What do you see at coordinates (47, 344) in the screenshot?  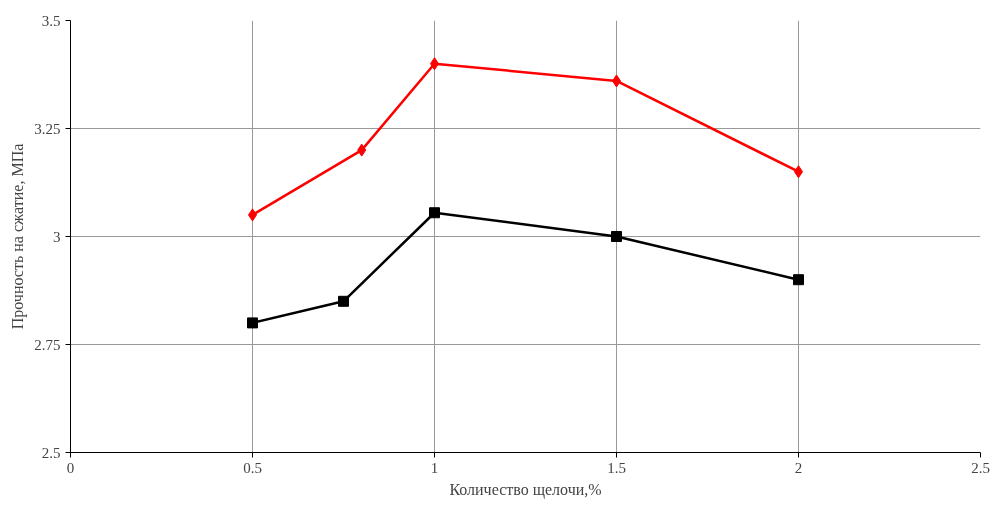 I see `y-tick-label: 2.75` at bounding box center [47, 344].